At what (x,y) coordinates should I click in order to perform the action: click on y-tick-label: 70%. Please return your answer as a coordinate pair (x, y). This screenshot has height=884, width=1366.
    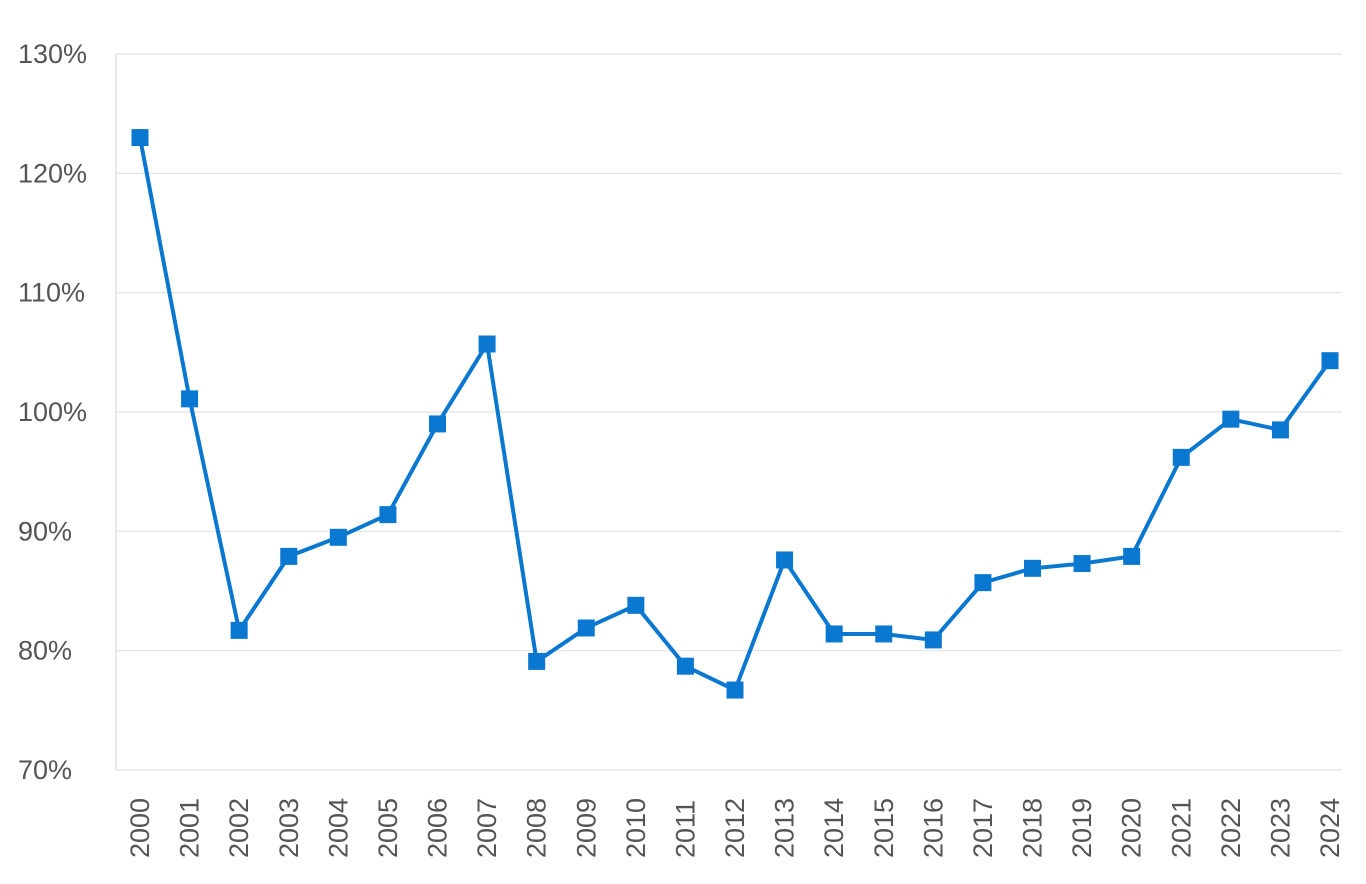
    Looking at the image, I should click on (45, 770).